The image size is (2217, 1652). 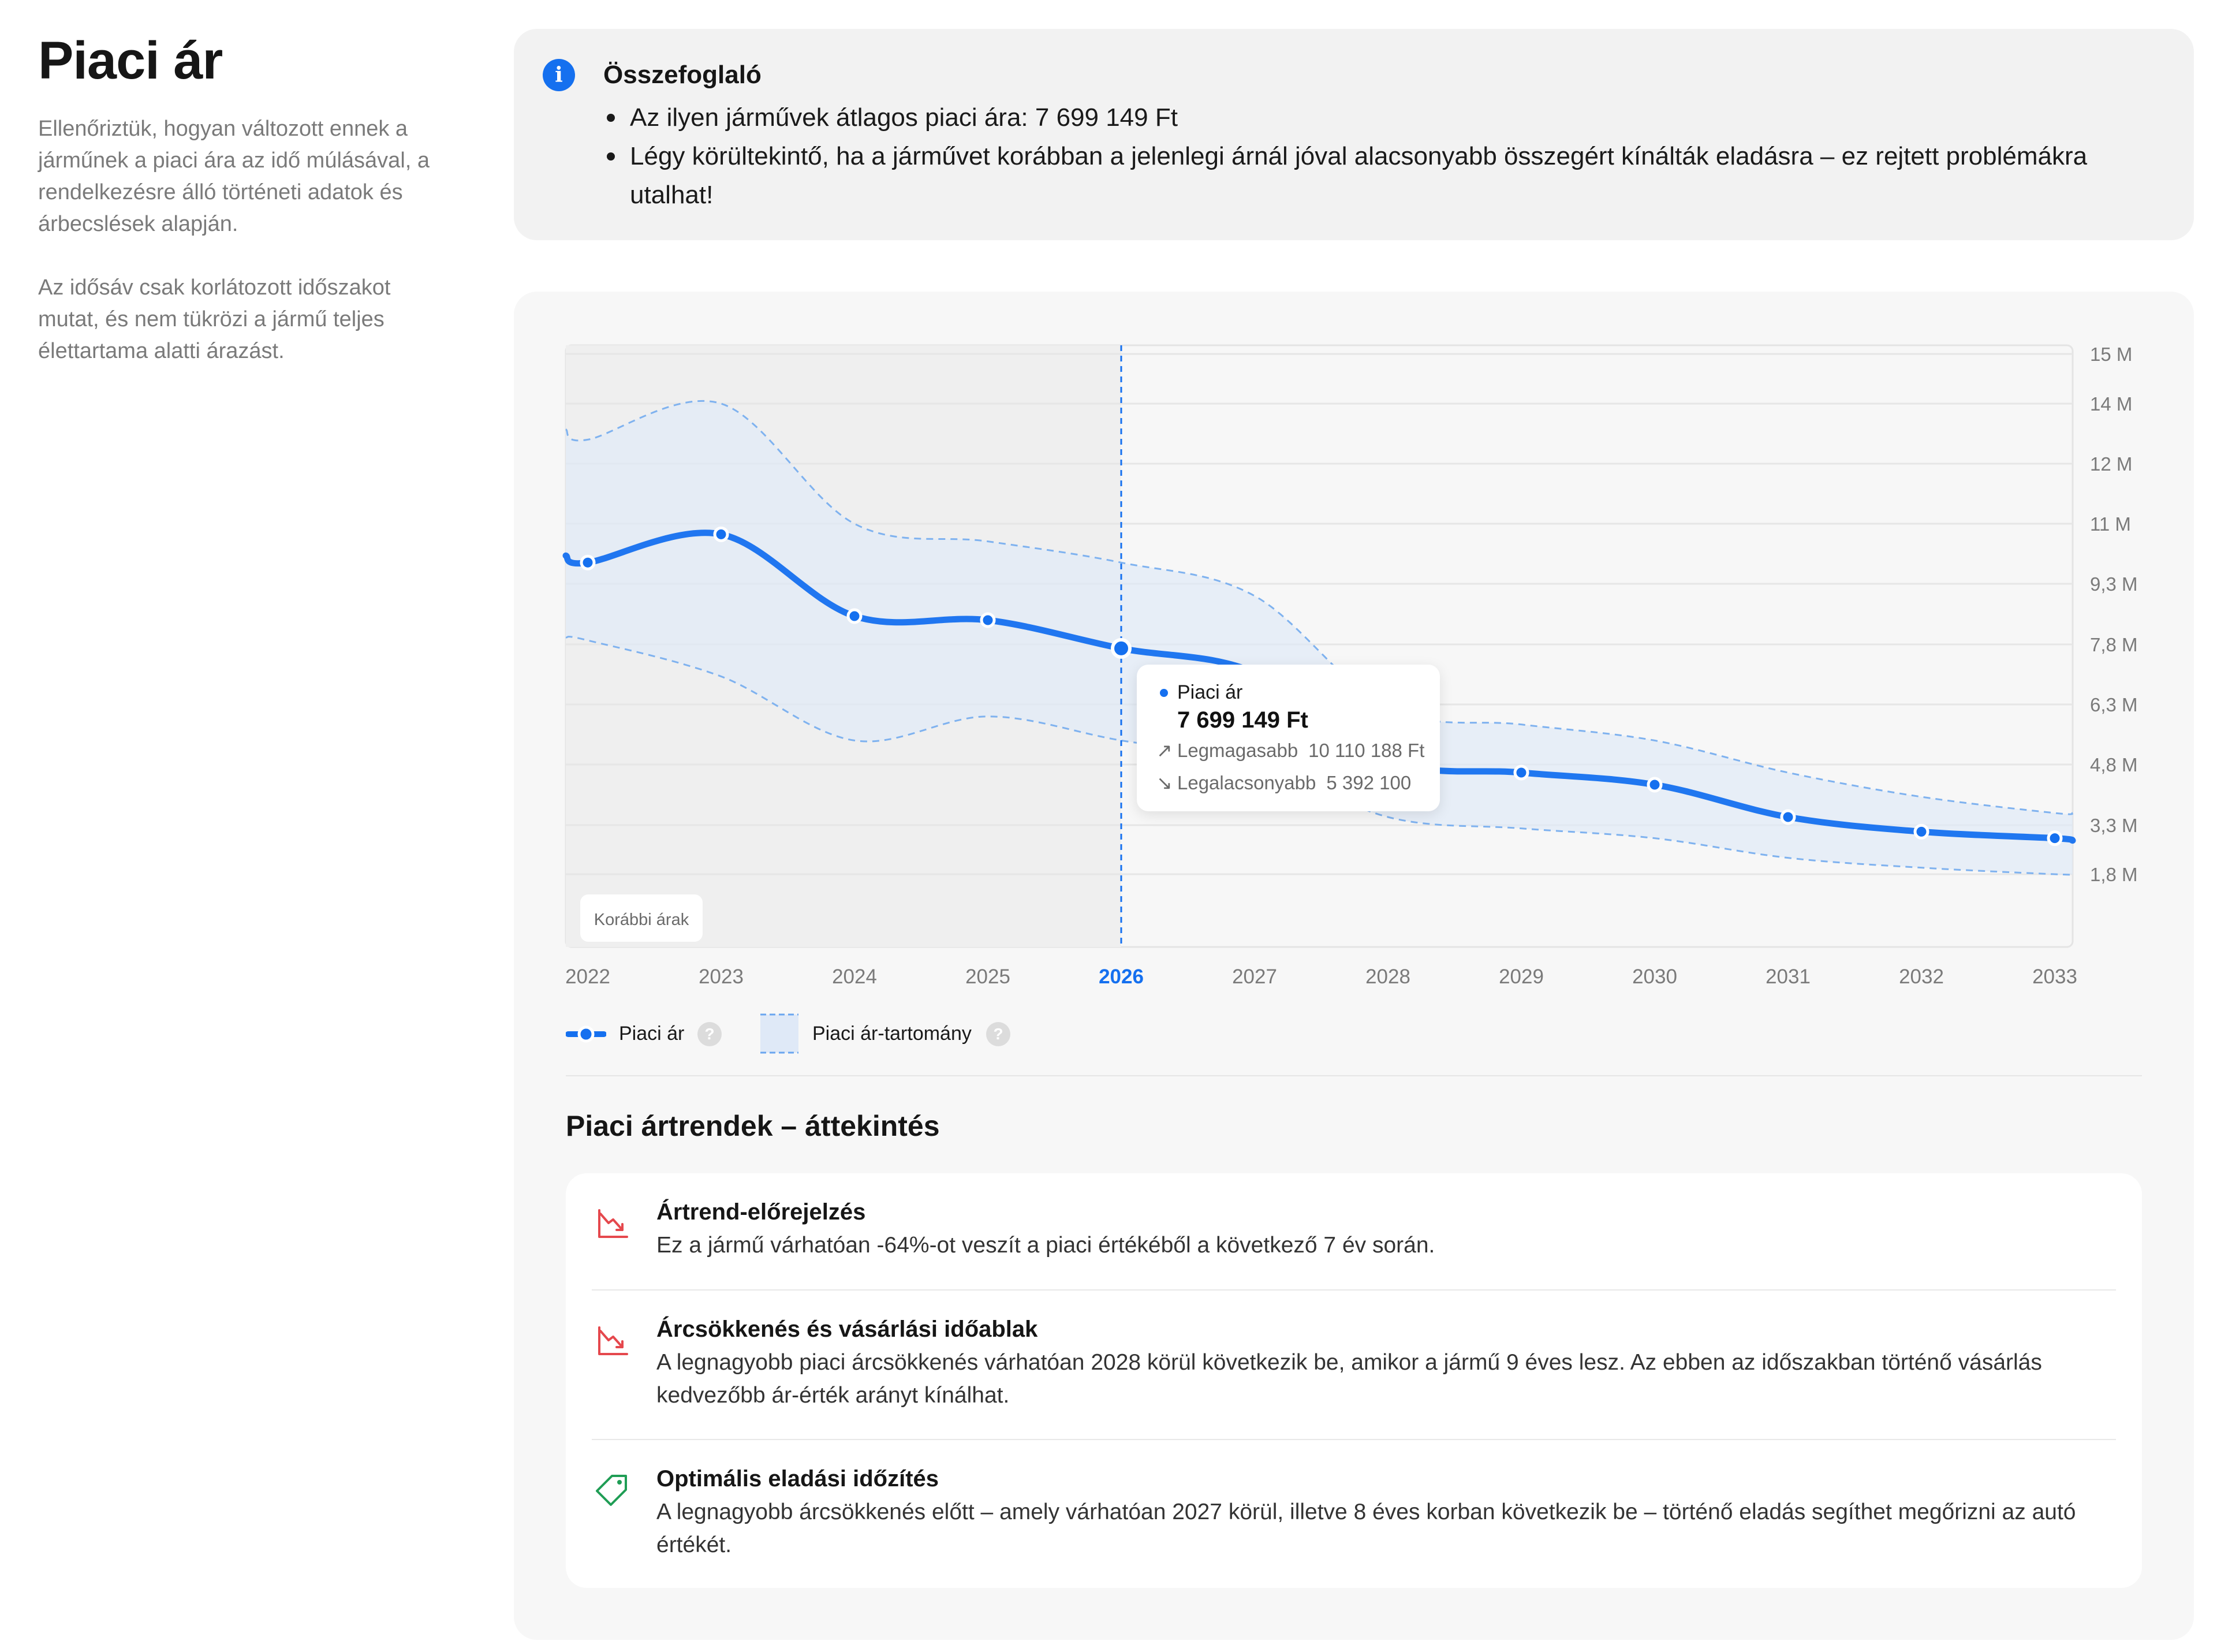 What do you see at coordinates (2114, 704) in the screenshot?
I see `y-tick-label: 6,3 M` at bounding box center [2114, 704].